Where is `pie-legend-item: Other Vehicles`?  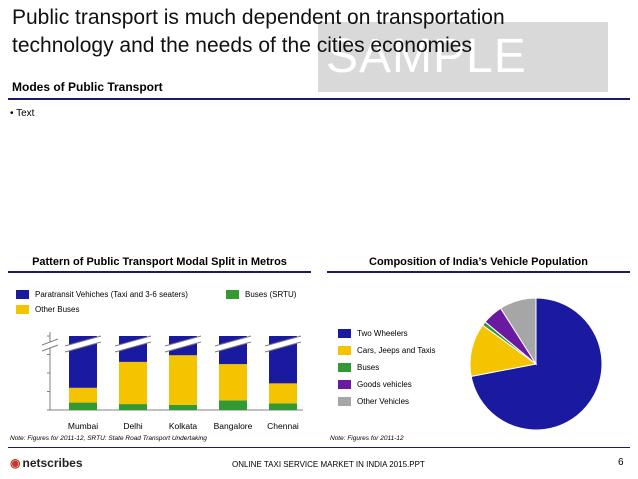
pie-legend-item: Other Vehicles is located at coordinates (374, 402).